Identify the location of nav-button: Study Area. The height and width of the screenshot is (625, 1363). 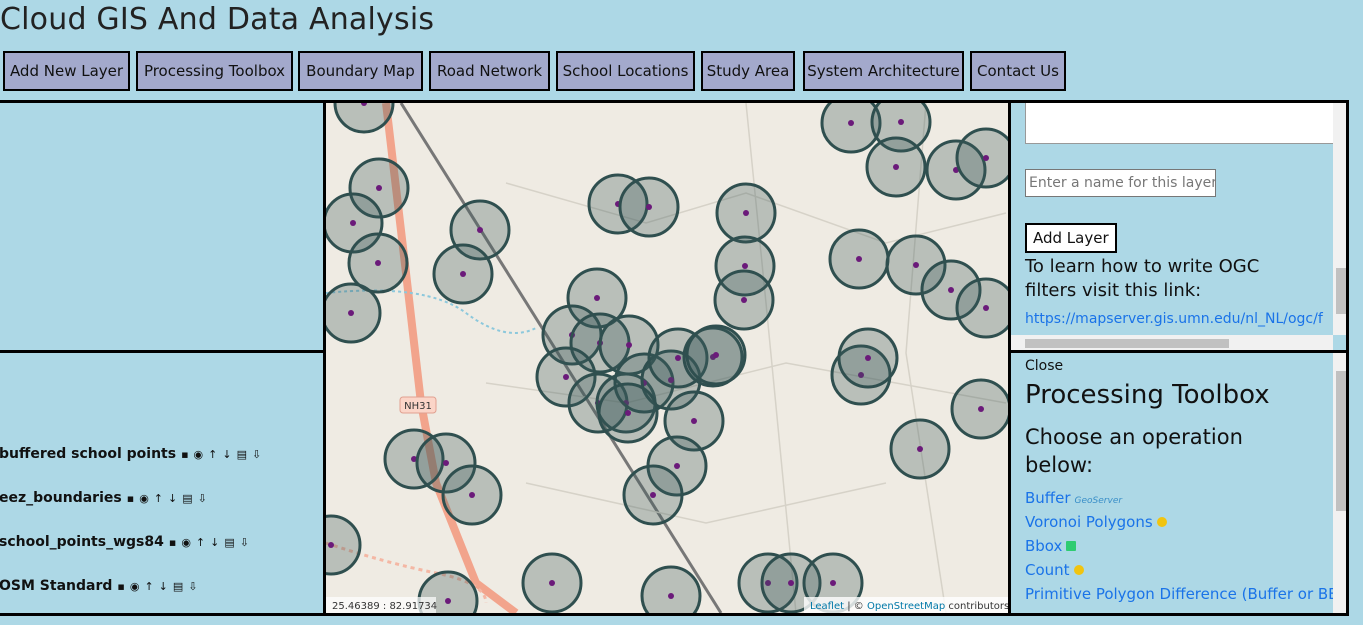
(748, 71).